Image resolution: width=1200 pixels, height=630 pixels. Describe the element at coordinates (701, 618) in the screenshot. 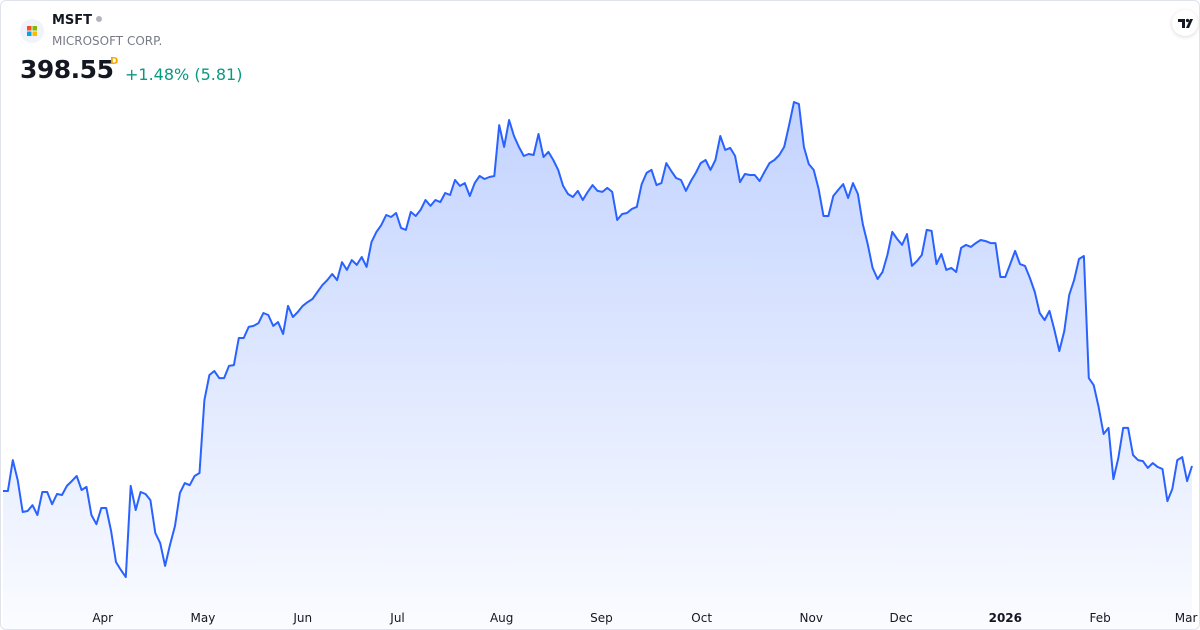

I see `x-tick-label: Oct` at that location.